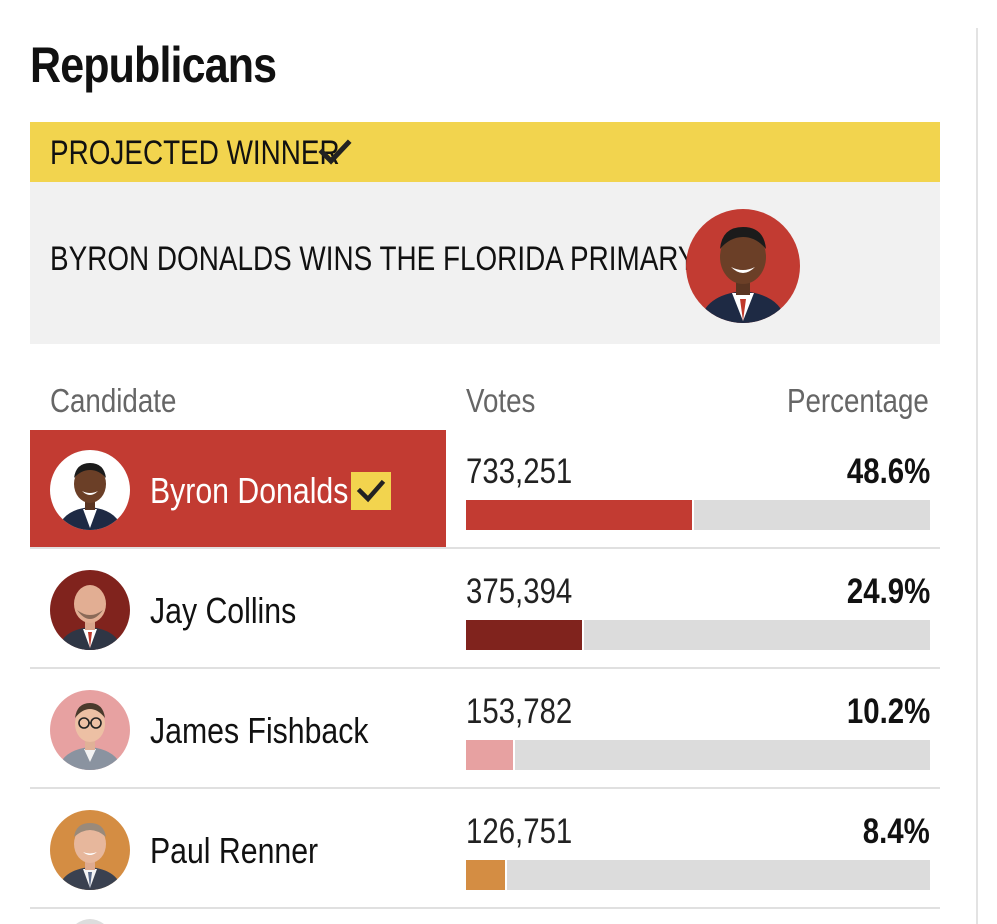 This screenshot has height=924, width=997. Describe the element at coordinates (153, 65) in the screenshot. I see `page-title: Republicans` at that location.